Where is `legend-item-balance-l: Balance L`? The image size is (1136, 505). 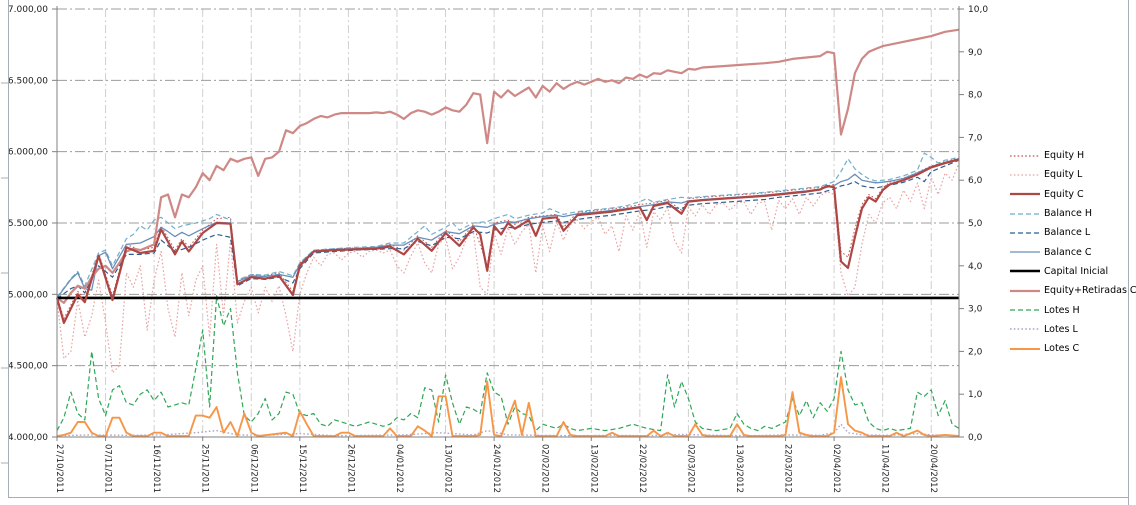
legend-item-balance-l: Balance L is located at coordinates (1073, 232).